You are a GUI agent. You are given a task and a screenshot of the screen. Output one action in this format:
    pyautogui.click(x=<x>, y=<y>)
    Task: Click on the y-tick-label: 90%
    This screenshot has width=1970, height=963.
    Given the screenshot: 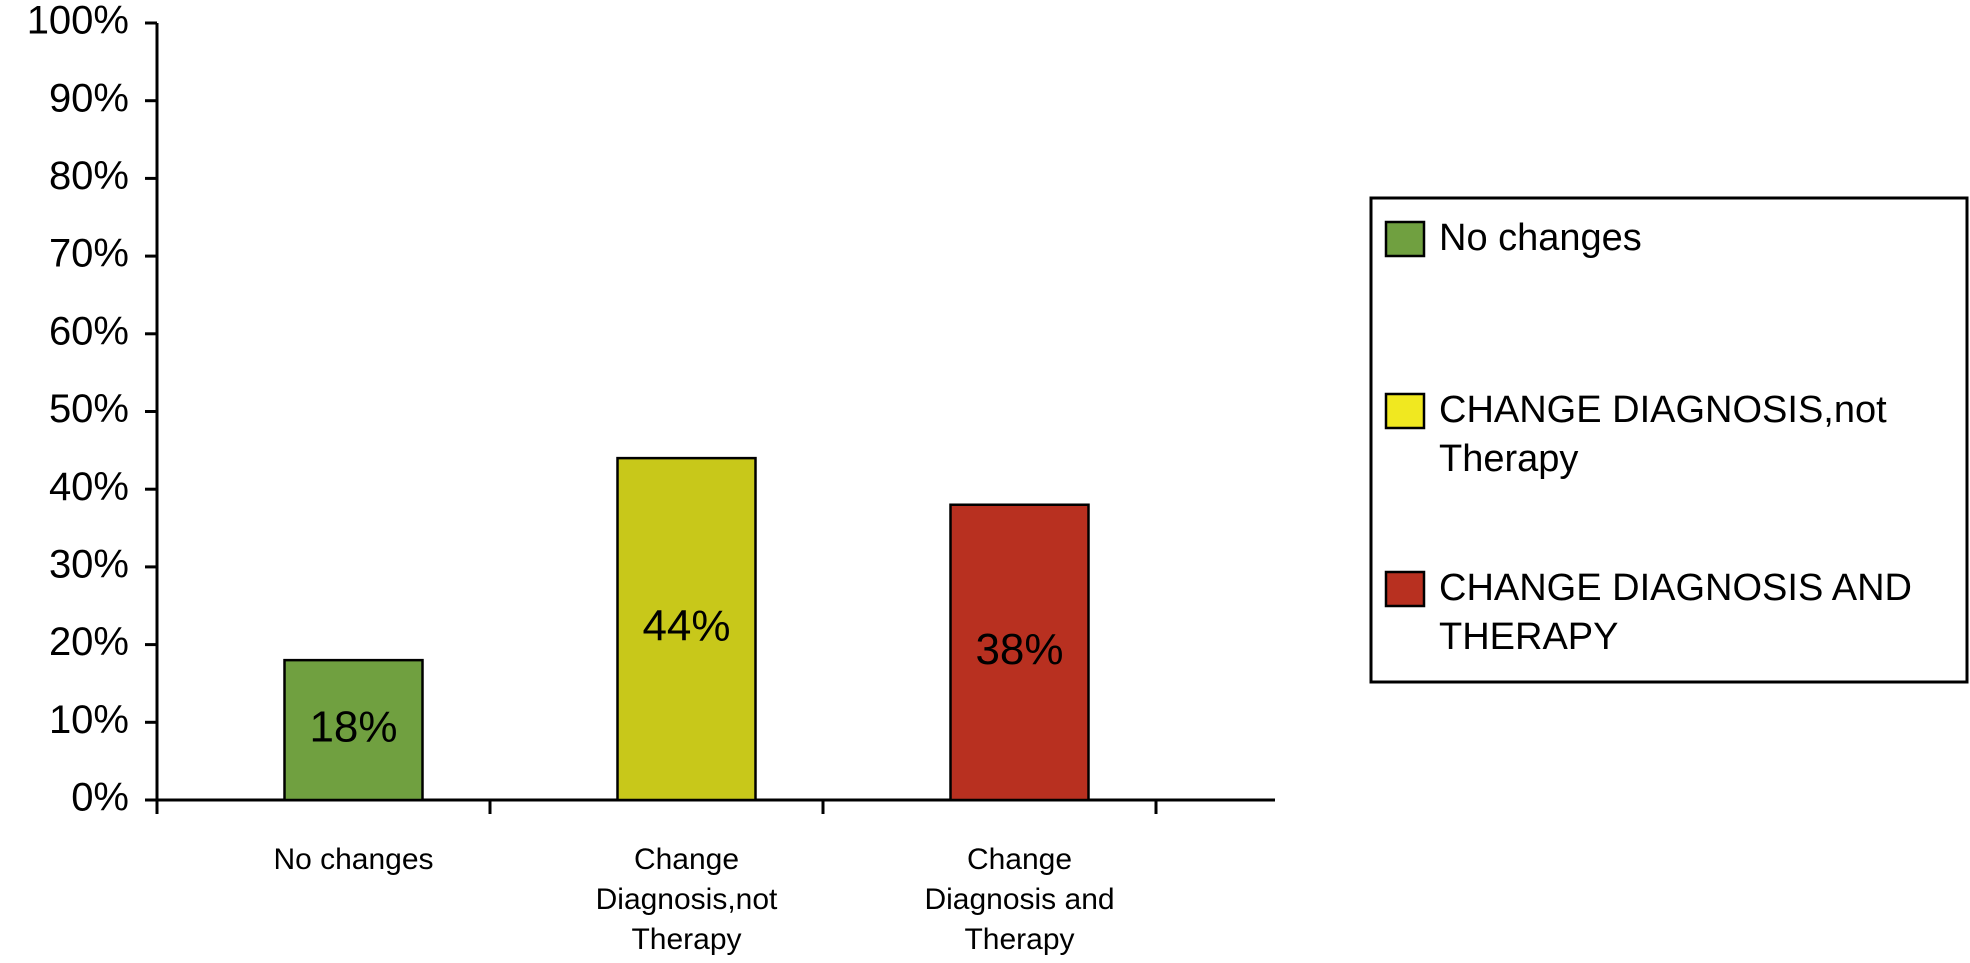 What is the action you would take?
    pyautogui.click(x=89, y=98)
    